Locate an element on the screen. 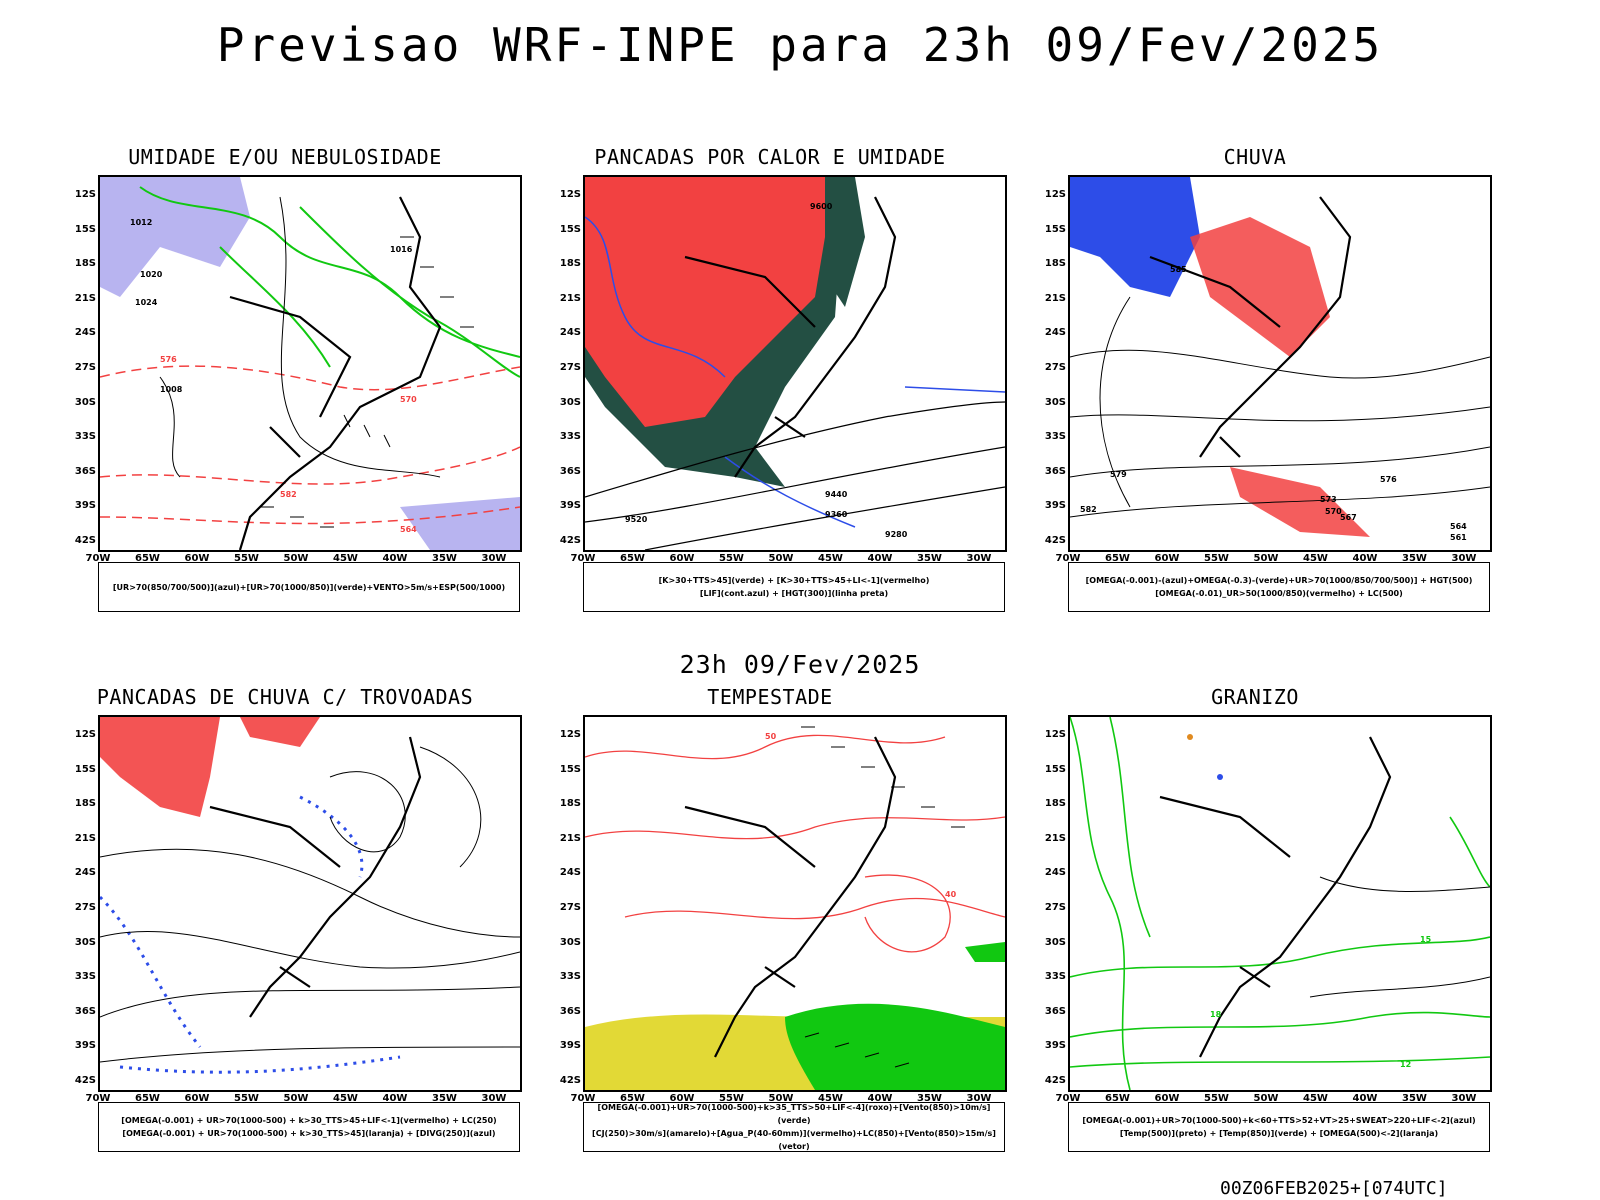  contour-label: 1008 is located at coordinates (171, 389).